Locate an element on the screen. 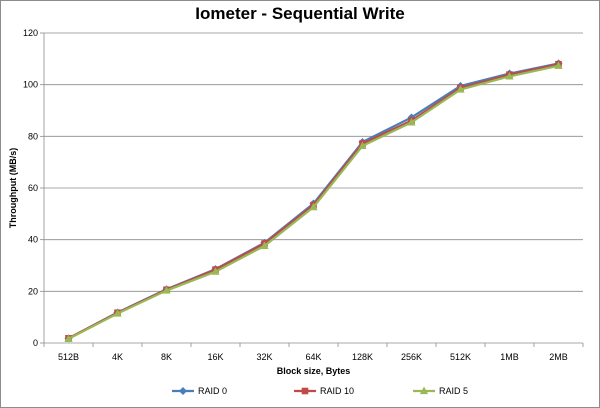 The image size is (600, 408). x-tick-labels: 512B 4K 8K 16K 32K 64K 128K 256K 512K 1MB 2MB is located at coordinates (313, 357).